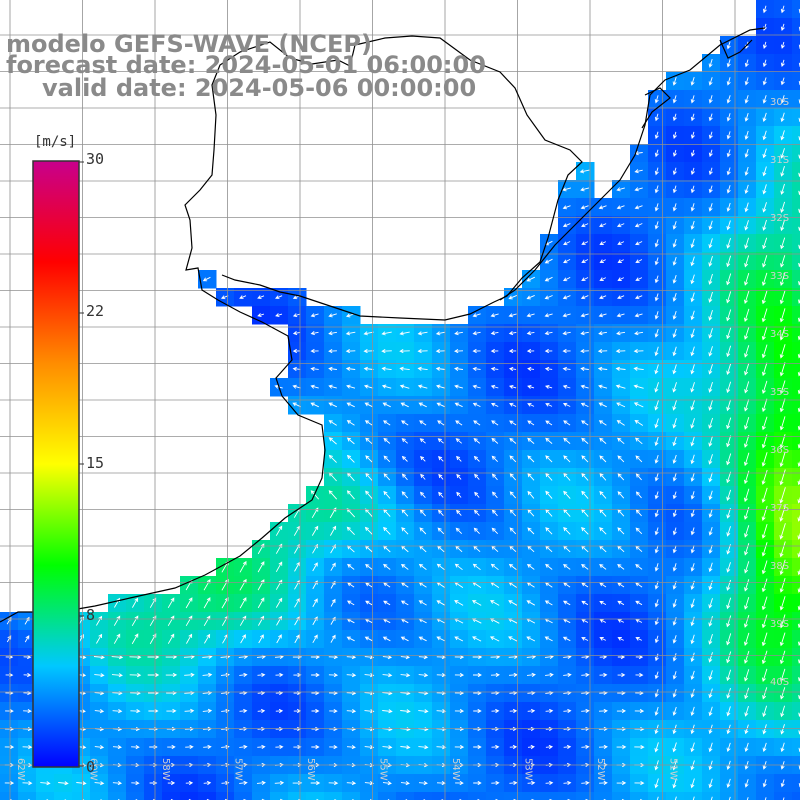  I want to click on latitude-label: 39S, so click(779, 624).